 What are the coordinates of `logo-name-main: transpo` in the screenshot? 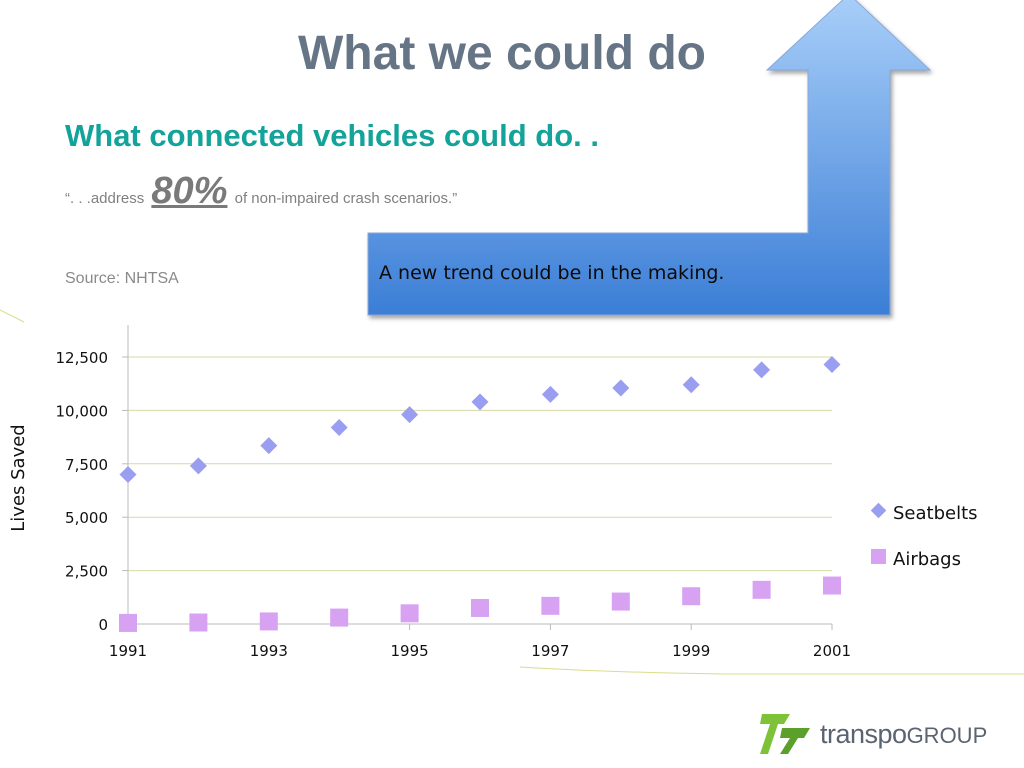 It's located at (863, 733).